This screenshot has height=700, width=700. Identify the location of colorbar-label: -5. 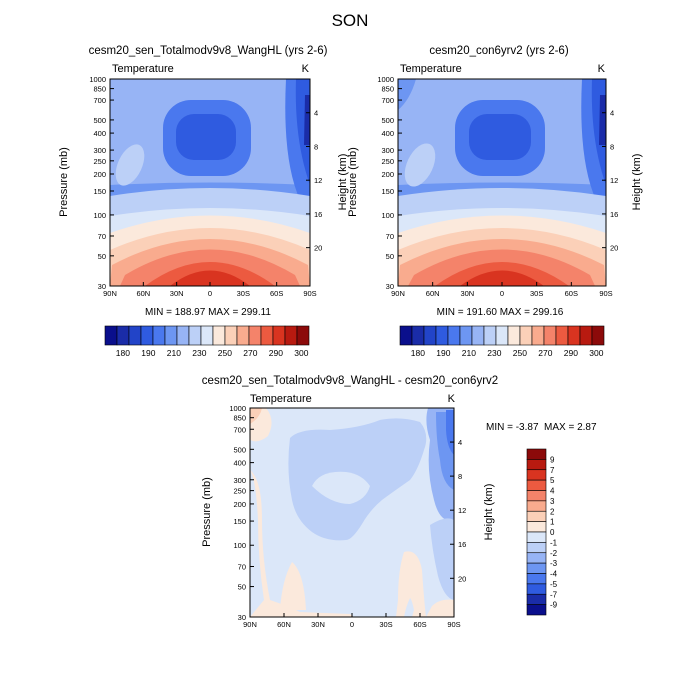
(554, 584).